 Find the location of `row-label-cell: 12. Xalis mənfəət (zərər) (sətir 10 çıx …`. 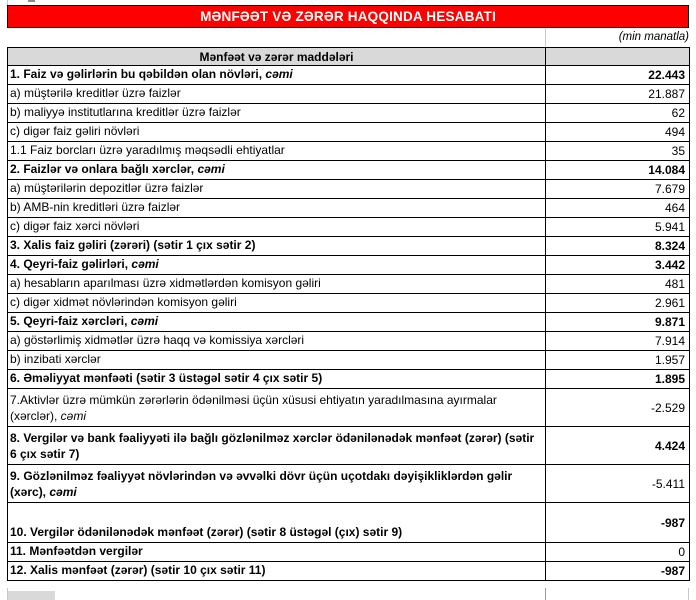

row-label-cell: 12. Xalis mənfəət (zərər) (sətir 10 çıx … is located at coordinates (276, 571).